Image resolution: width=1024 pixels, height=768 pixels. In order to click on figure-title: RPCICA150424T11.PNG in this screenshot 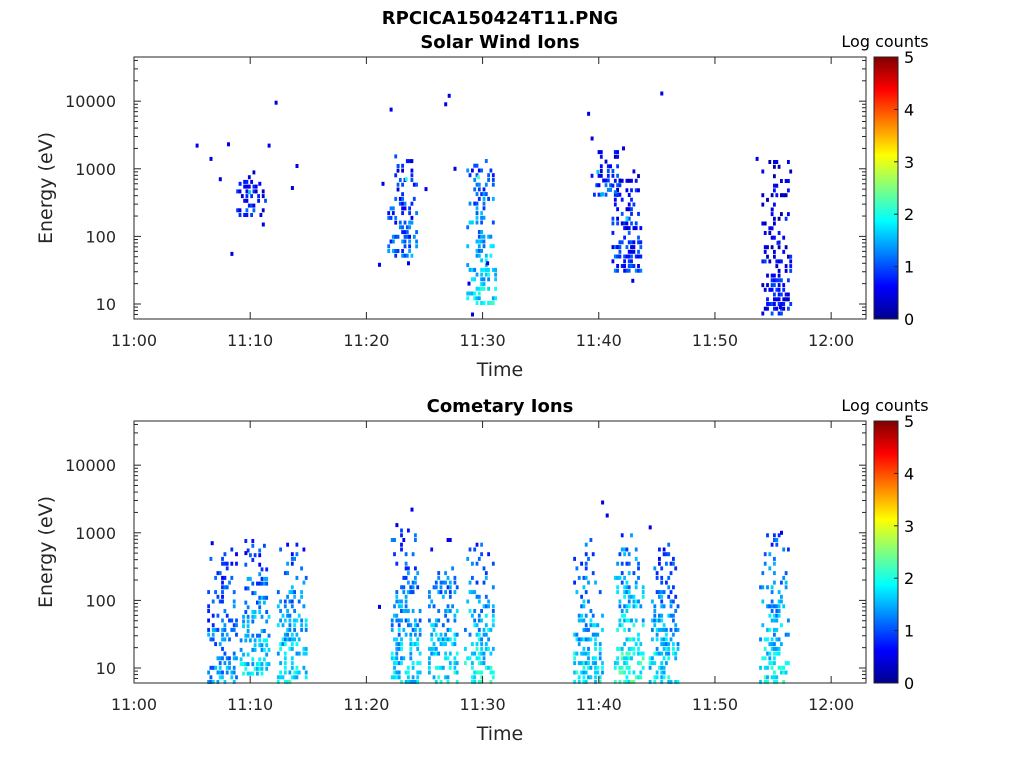, I will do `click(500, 18)`.